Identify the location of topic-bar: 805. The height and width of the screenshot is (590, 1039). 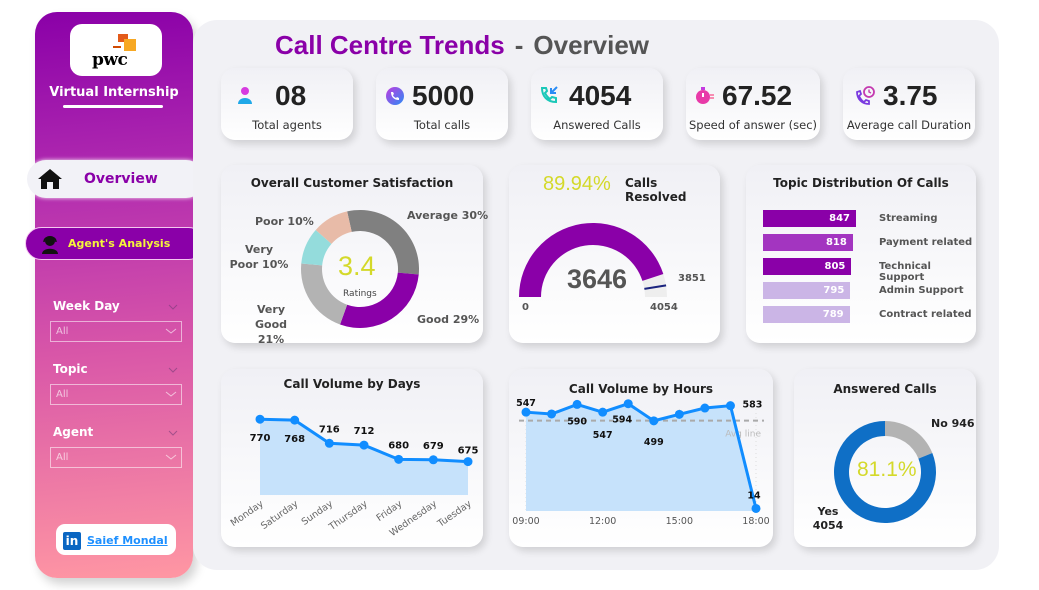
(807, 266).